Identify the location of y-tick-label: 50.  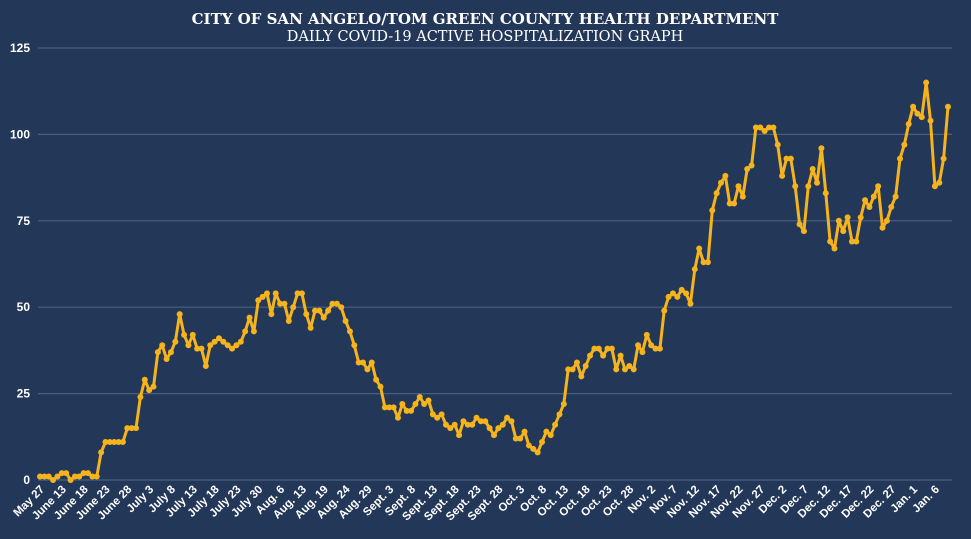
(24, 307).